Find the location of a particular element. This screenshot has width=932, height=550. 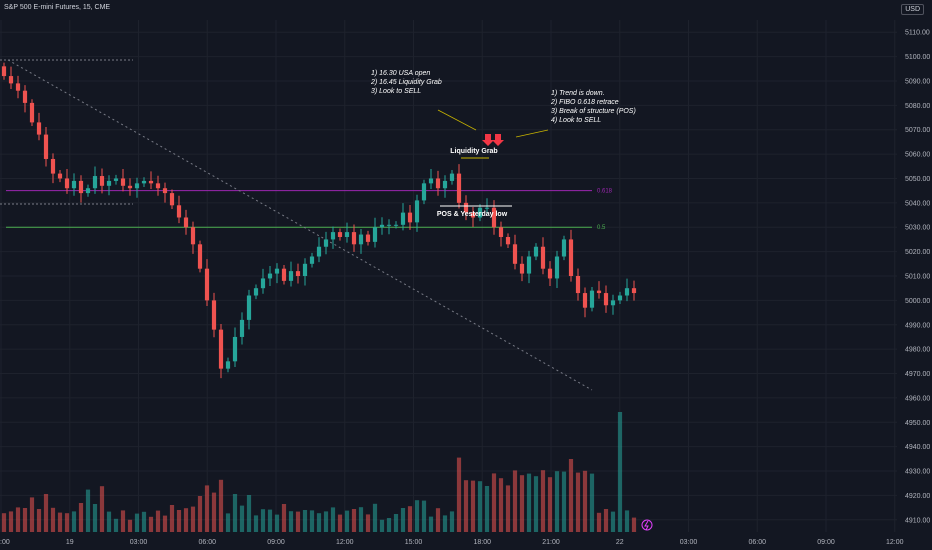

price-tick-label: 4970.00 is located at coordinates (917, 374).